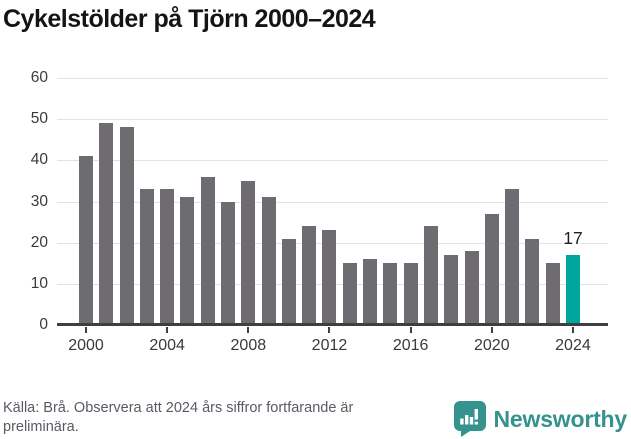  What do you see at coordinates (288, 281) in the screenshot?
I see `bar-2010` at bounding box center [288, 281].